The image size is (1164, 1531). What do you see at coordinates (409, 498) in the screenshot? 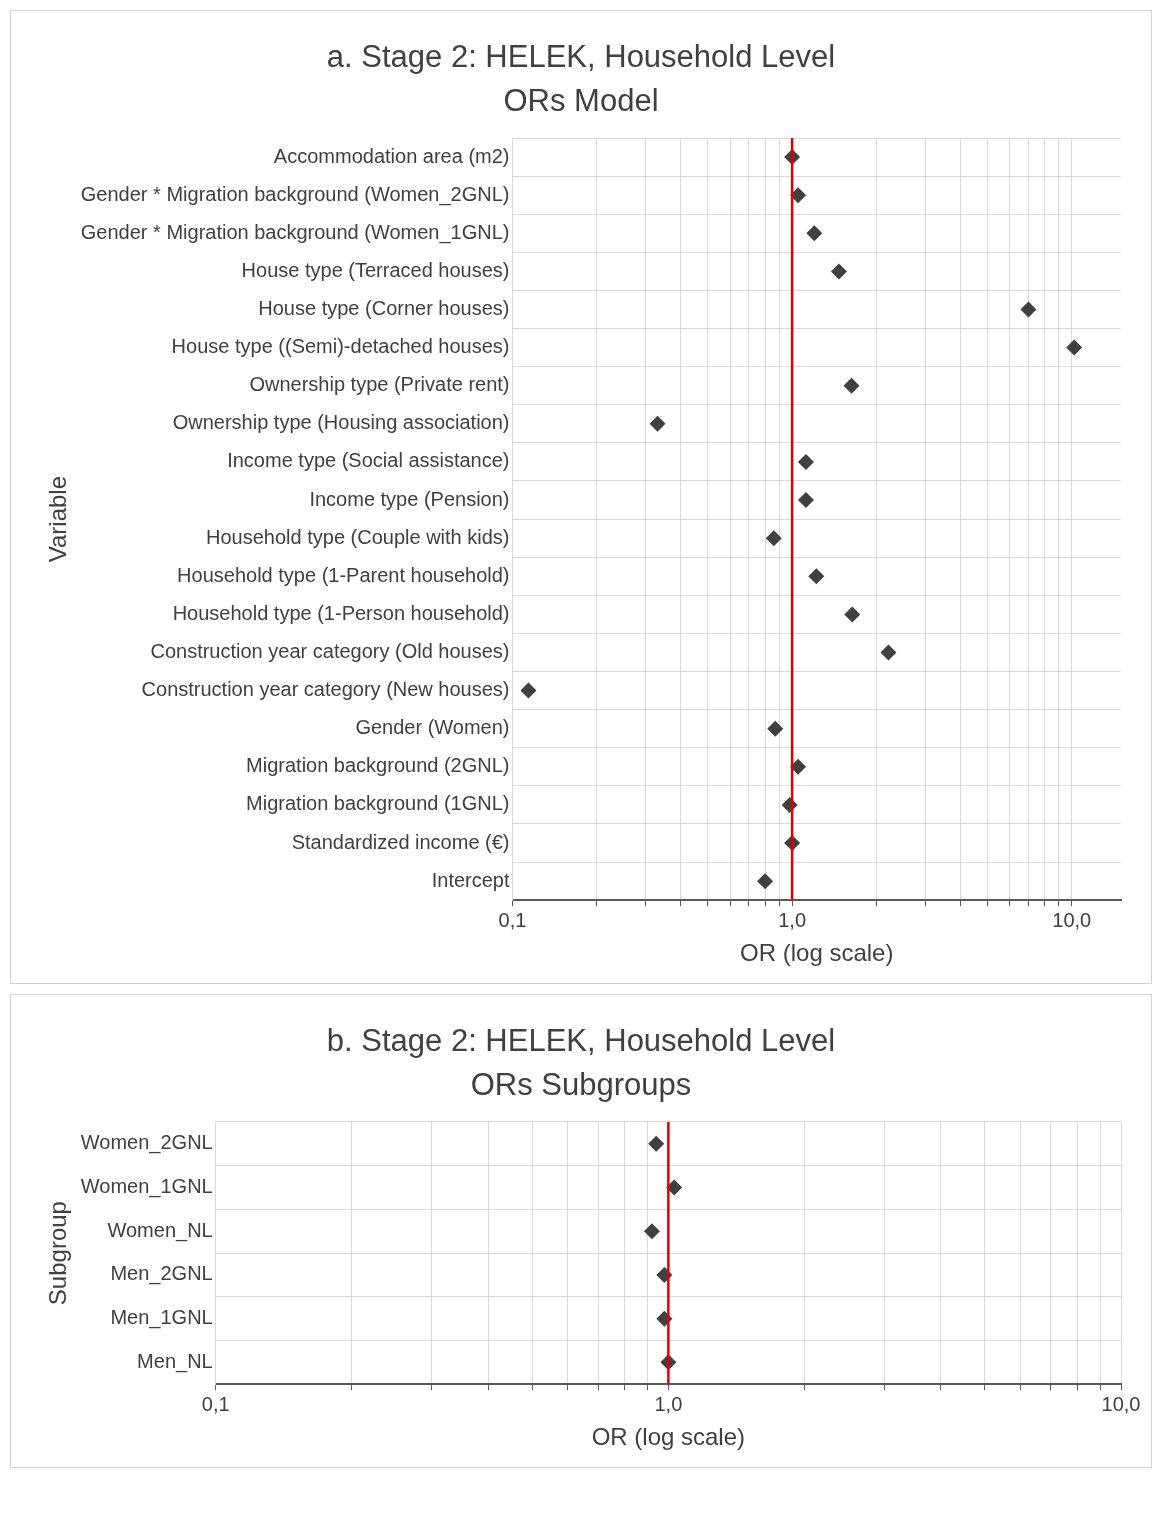
I see `y-tick-label: Income type (Pension)` at bounding box center [409, 498].